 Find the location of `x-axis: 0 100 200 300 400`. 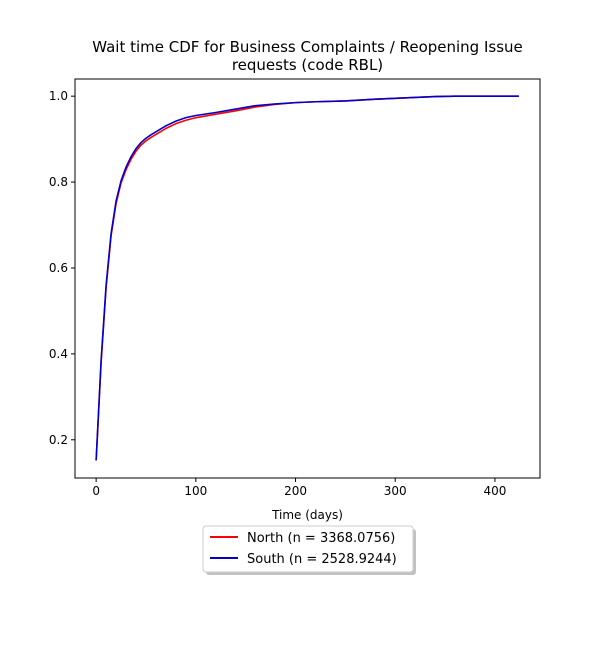

x-axis: 0 100 200 300 400 is located at coordinates (299, 488).